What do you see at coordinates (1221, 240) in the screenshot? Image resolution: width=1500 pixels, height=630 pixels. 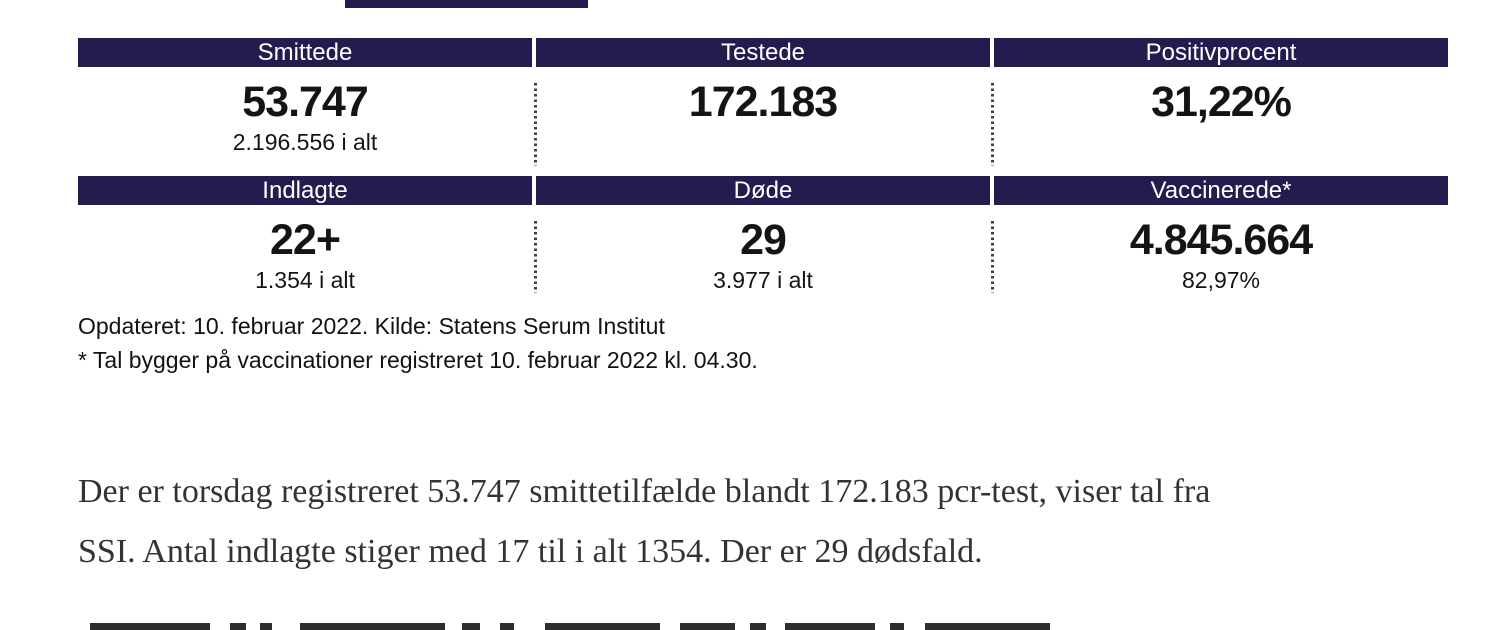 I see `stat-value-vaccinerede: 4.845.664` at bounding box center [1221, 240].